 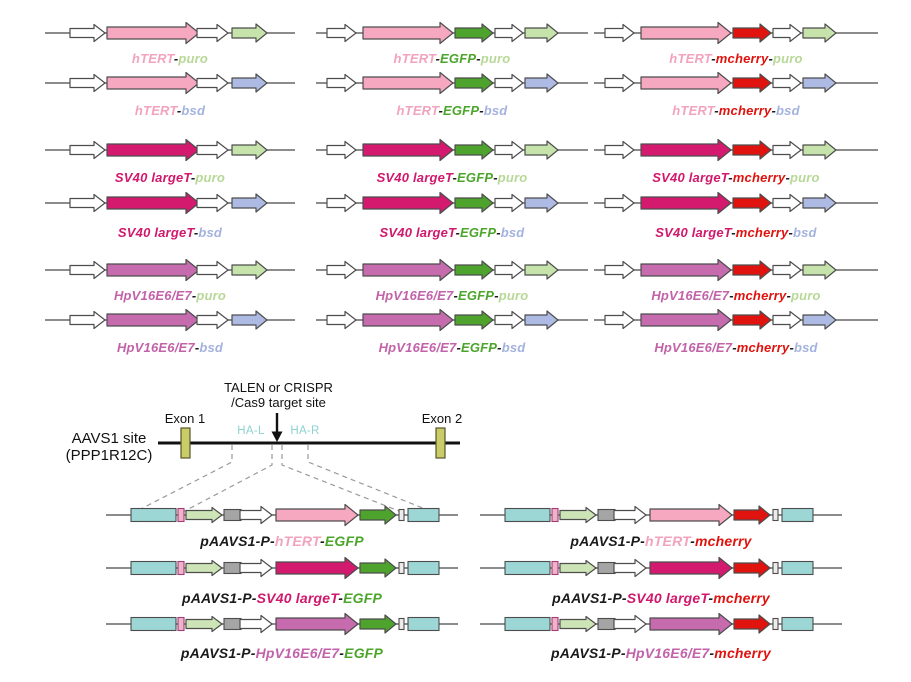 I want to click on label-pAAVS1-P-SV40largeT-mcherry: pAAVS1-P-SV40 largeT-mcherry, so click(x=661, y=598).